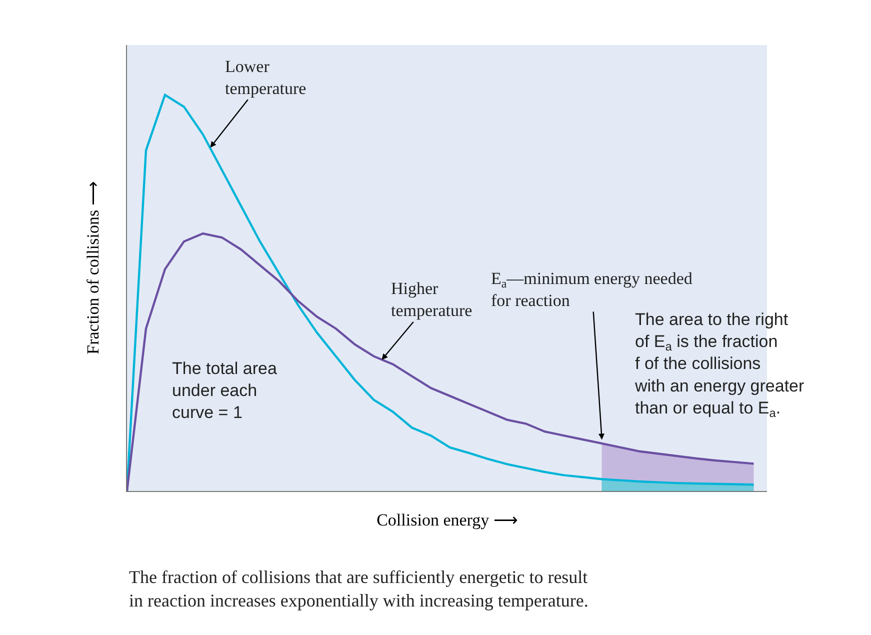  I want to click on text: The fraction of collisions that are sufficiently energetic to result in reaction increases exponentially with increasing temperature., so click(358, 588).